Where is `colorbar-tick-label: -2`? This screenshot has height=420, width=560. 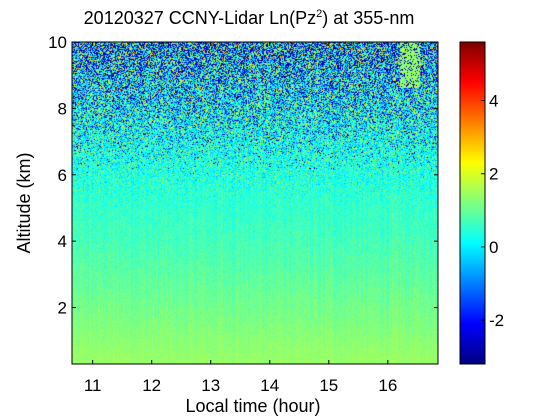 colorbar-tick-label: -2 is located at coordinates (496, 320).